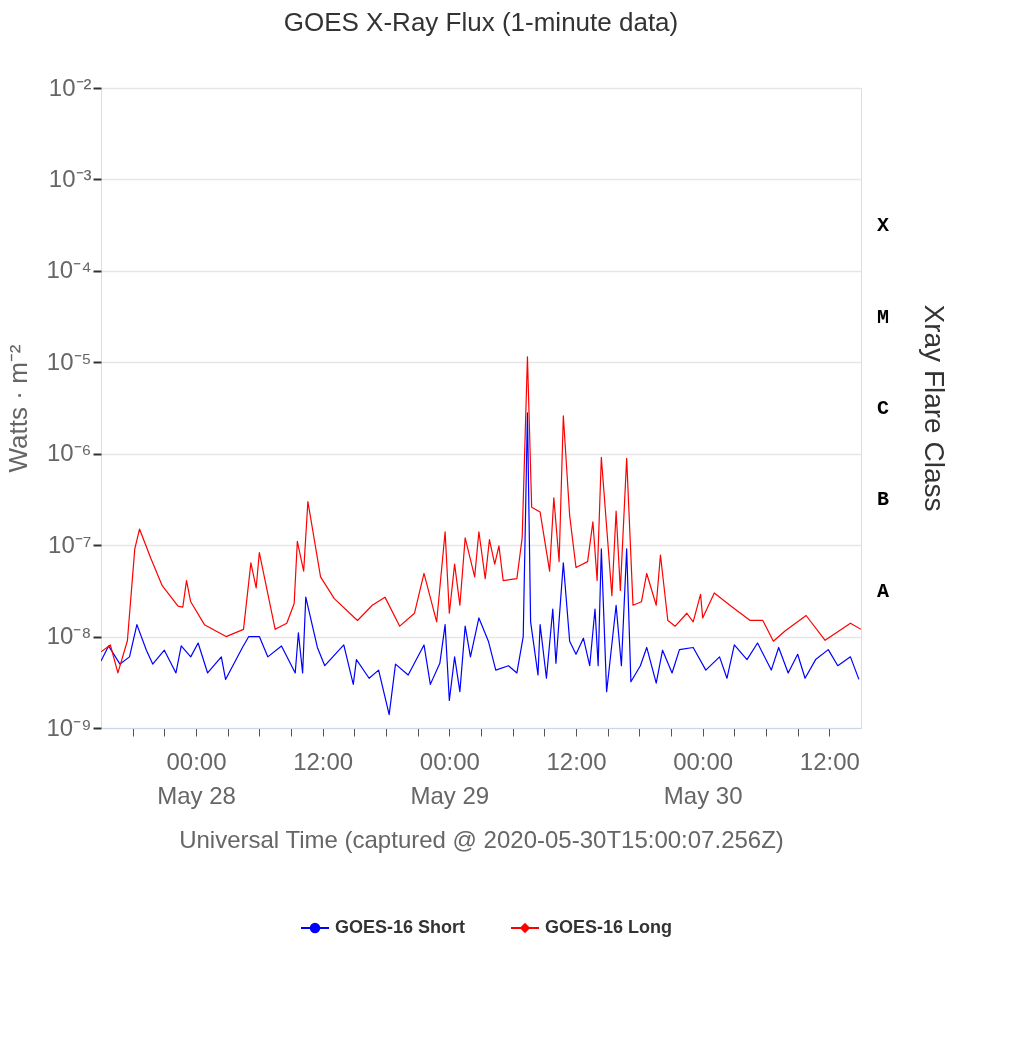 This screenshot has height=1039, width=1025. What do you see at coordinates (934, 408) in the screenshot?
I see `y2-axis-title: Xray Flare Class` at bounding box center [934, 408].